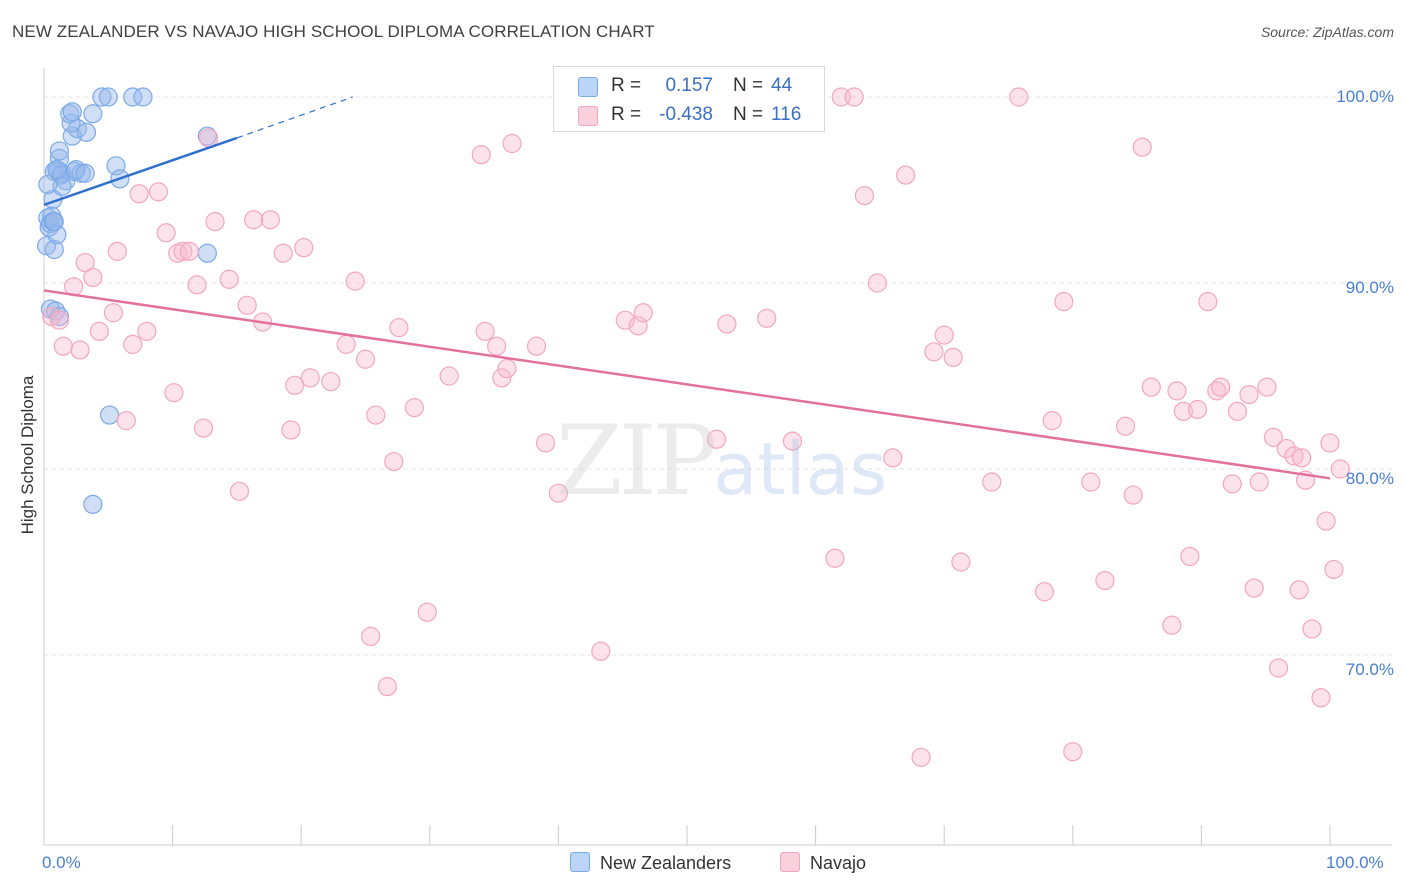  What do you see at coordinates (650, 863) in the screenshot?
I see `legend-item-new-zealanders: New Zealanders` at bounding box center [650, 863].